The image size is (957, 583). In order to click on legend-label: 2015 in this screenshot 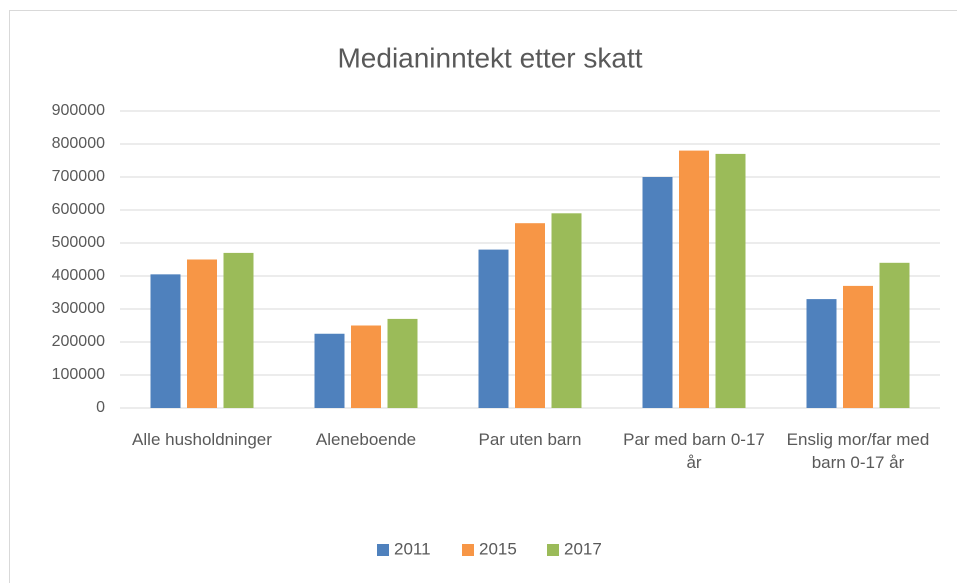, I will do `click(498, 548)`.